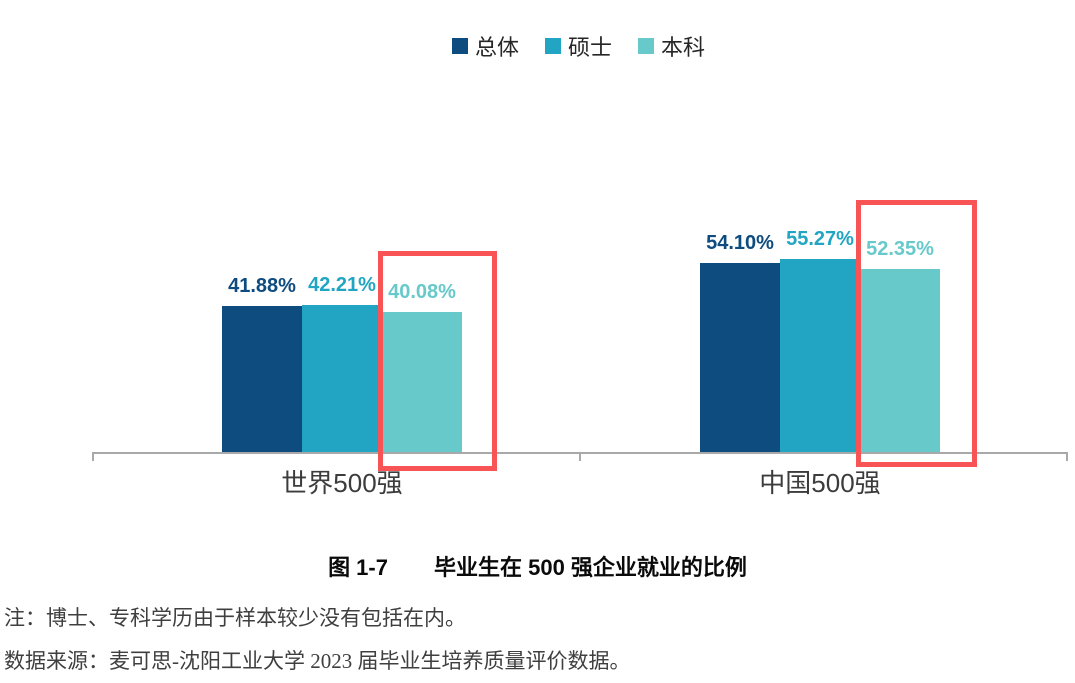 The height and width of the screenshot is (683, 1075). I want to click on bar-china-bachelor, so click(900, 360).